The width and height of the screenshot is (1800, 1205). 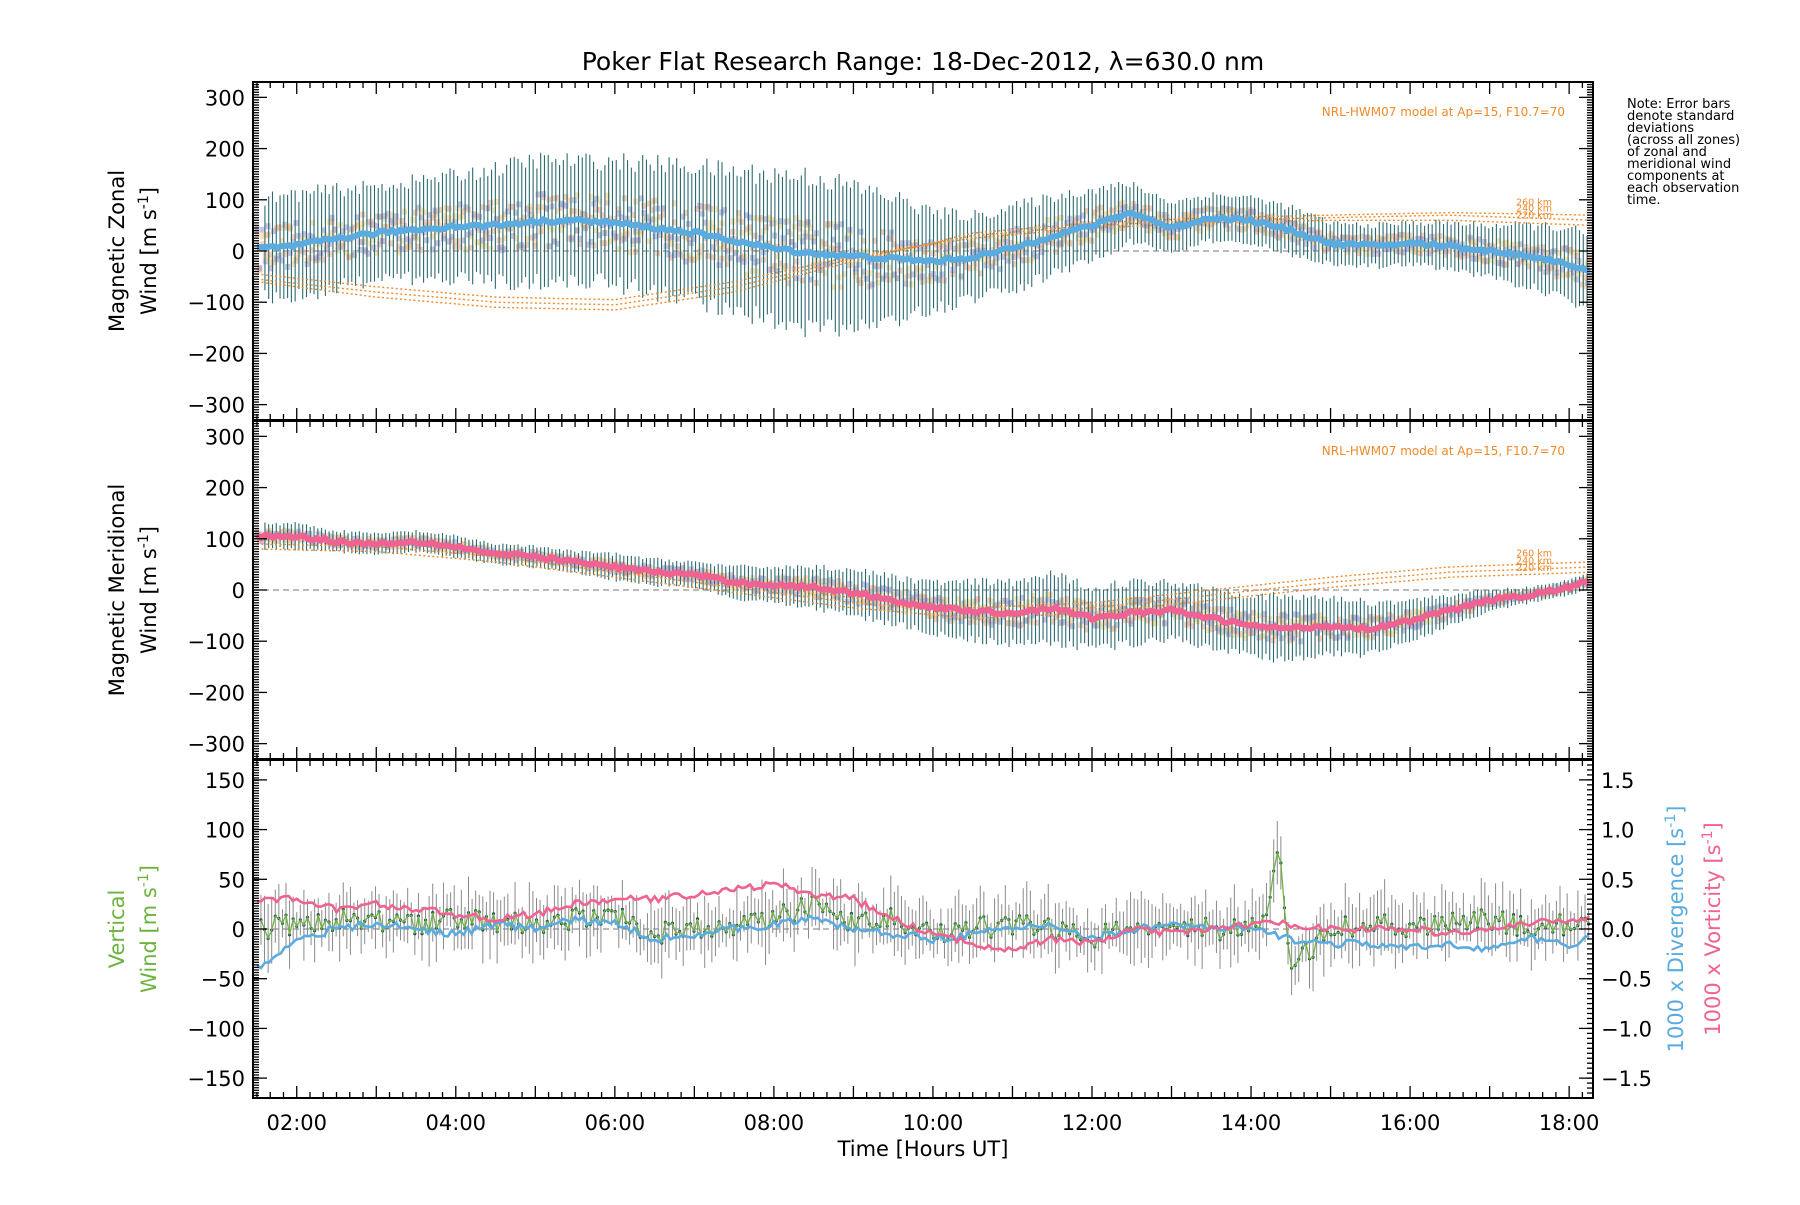 I want to click on vertical-ylabel-text: Wind [m s, so click(x=149, y=940).